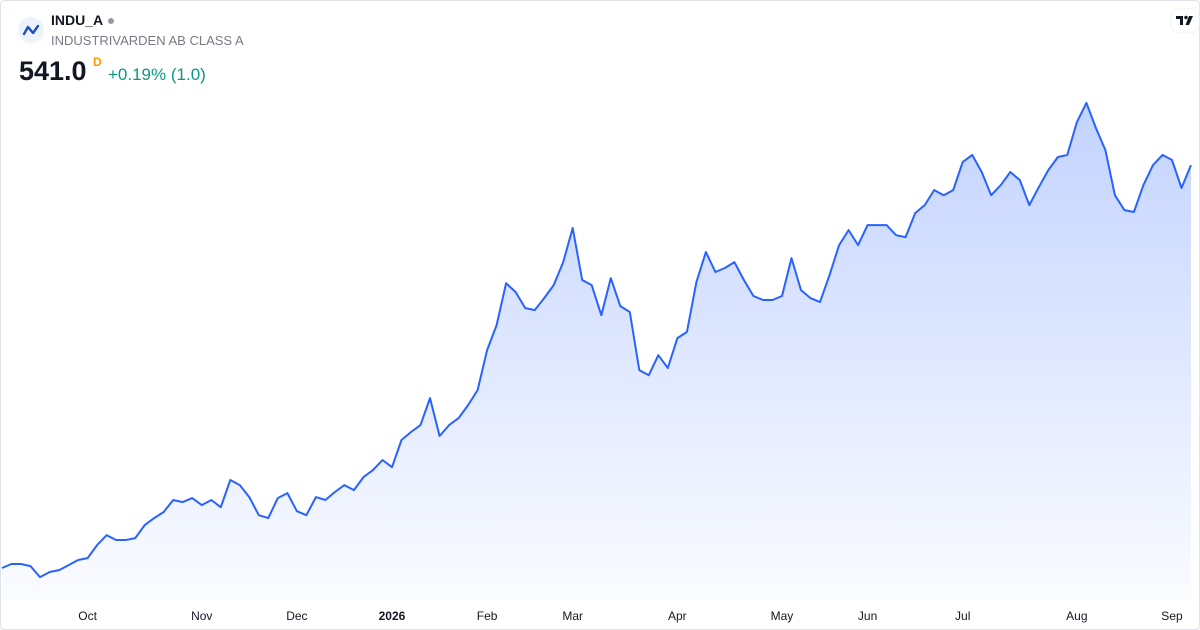  Describe the element at coordinates (53, 71) in the screenshot. I see `price: 541.0` at that location.